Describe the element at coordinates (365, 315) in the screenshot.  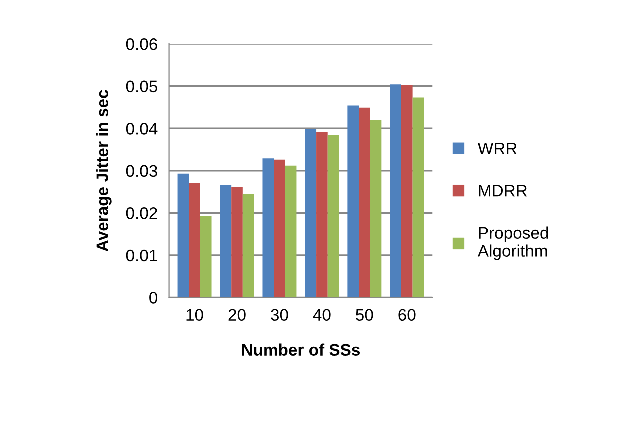
I see `x-tick-label: 50` at that location.